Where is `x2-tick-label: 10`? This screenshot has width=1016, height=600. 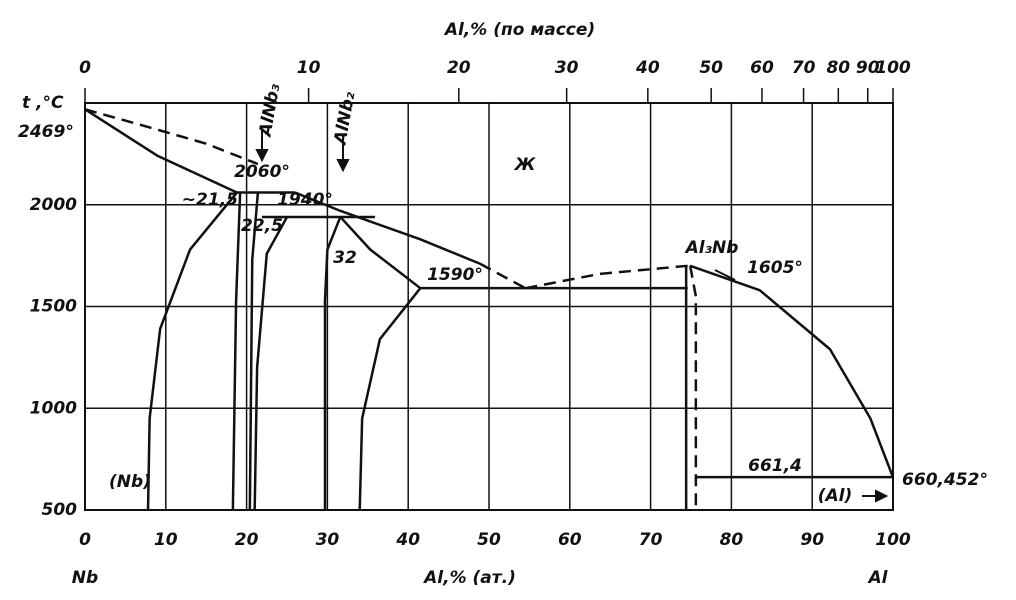
x2-tick-label: 10 is located at coordinates (309, 68).